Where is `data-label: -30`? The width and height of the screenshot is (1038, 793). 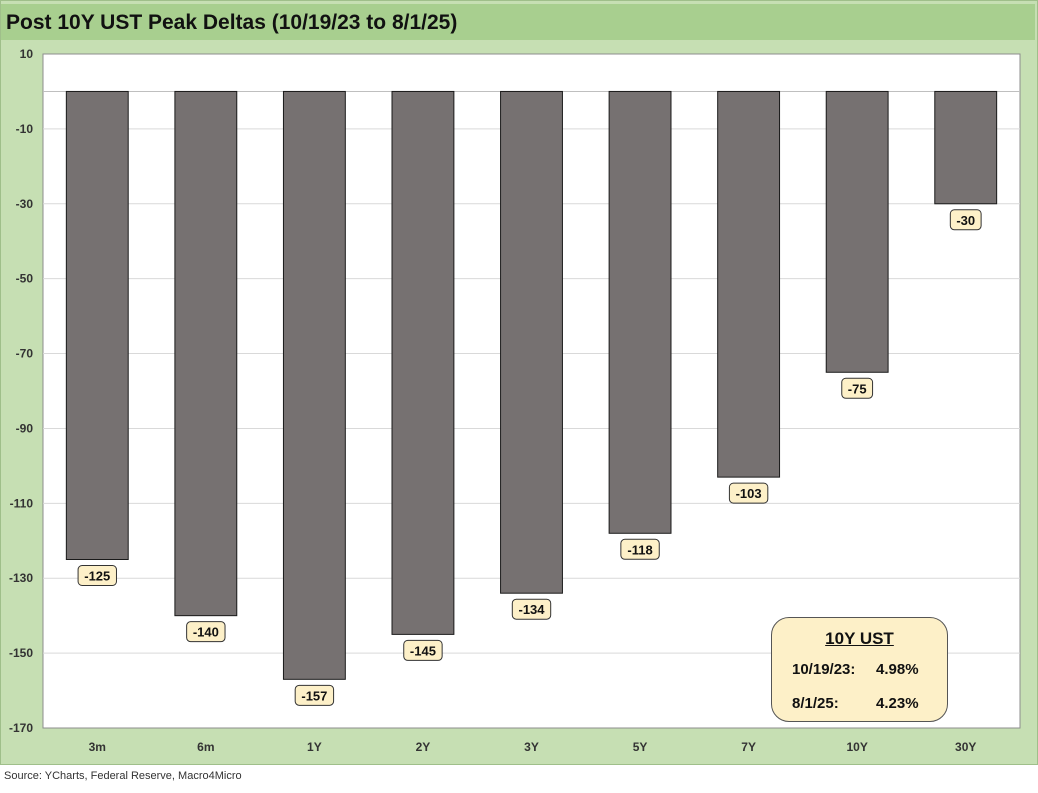 data-label: -30 is located at coordinates (965, 220).